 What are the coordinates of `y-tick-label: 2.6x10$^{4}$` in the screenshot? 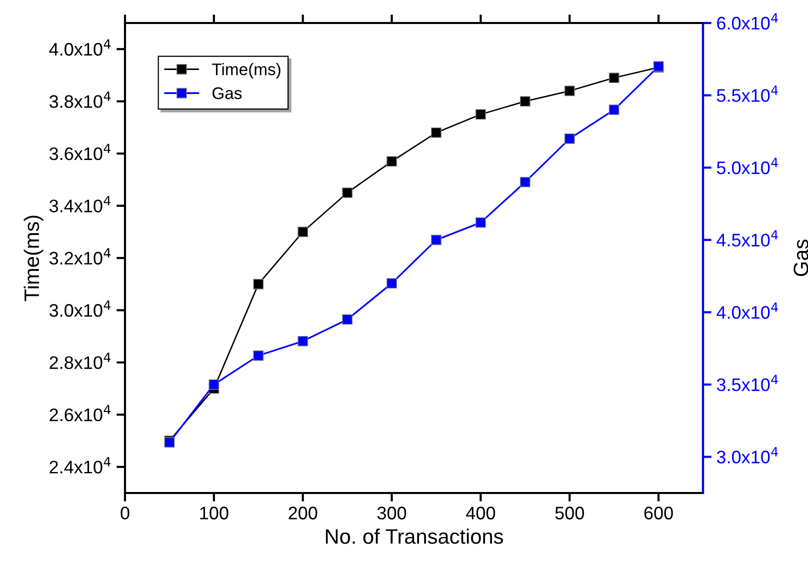 It's located at (80, 413).